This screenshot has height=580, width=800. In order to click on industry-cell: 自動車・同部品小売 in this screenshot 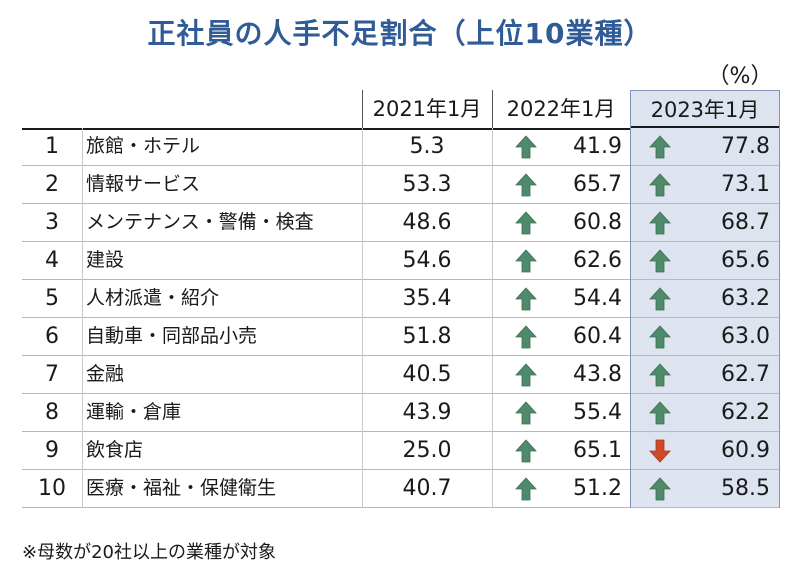, I will do `click(172, 336)`.